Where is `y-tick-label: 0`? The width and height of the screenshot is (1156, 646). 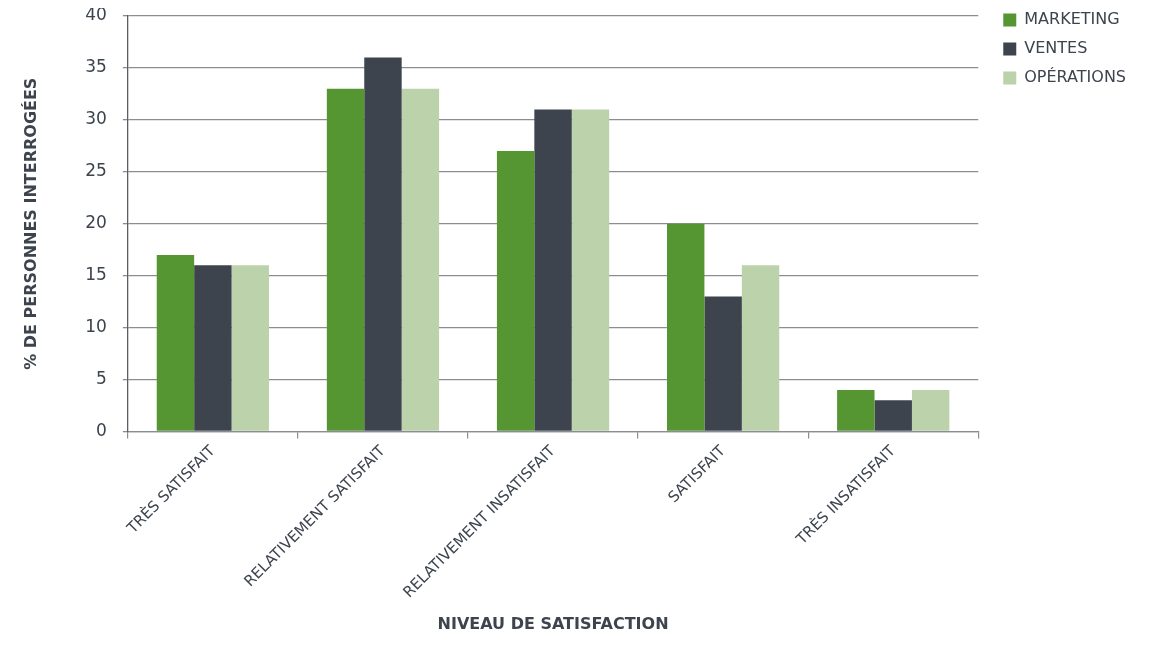 y-tick-label: 0 is located at coordinates (101, 429).